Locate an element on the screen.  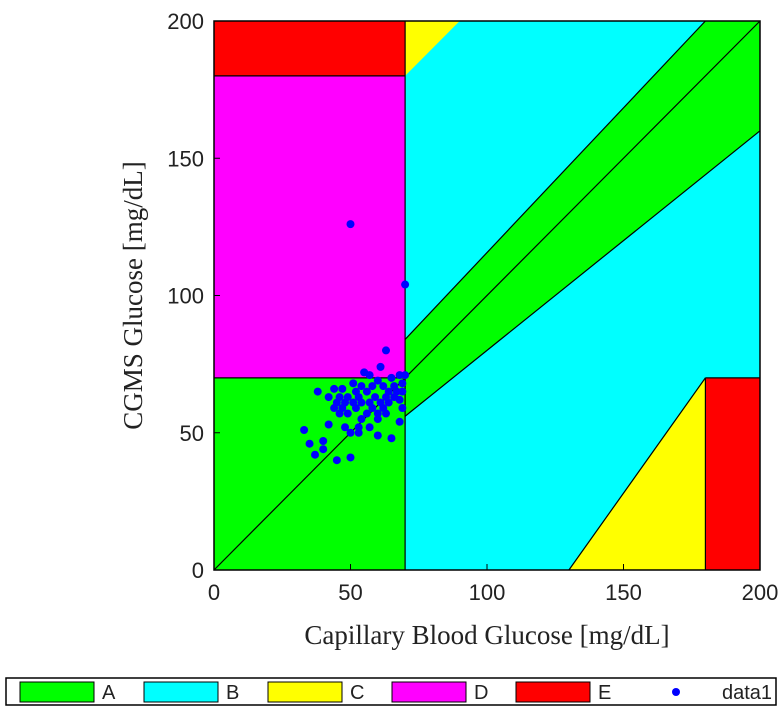
y-tick-label: 100 is located at coordinates (185, 296).